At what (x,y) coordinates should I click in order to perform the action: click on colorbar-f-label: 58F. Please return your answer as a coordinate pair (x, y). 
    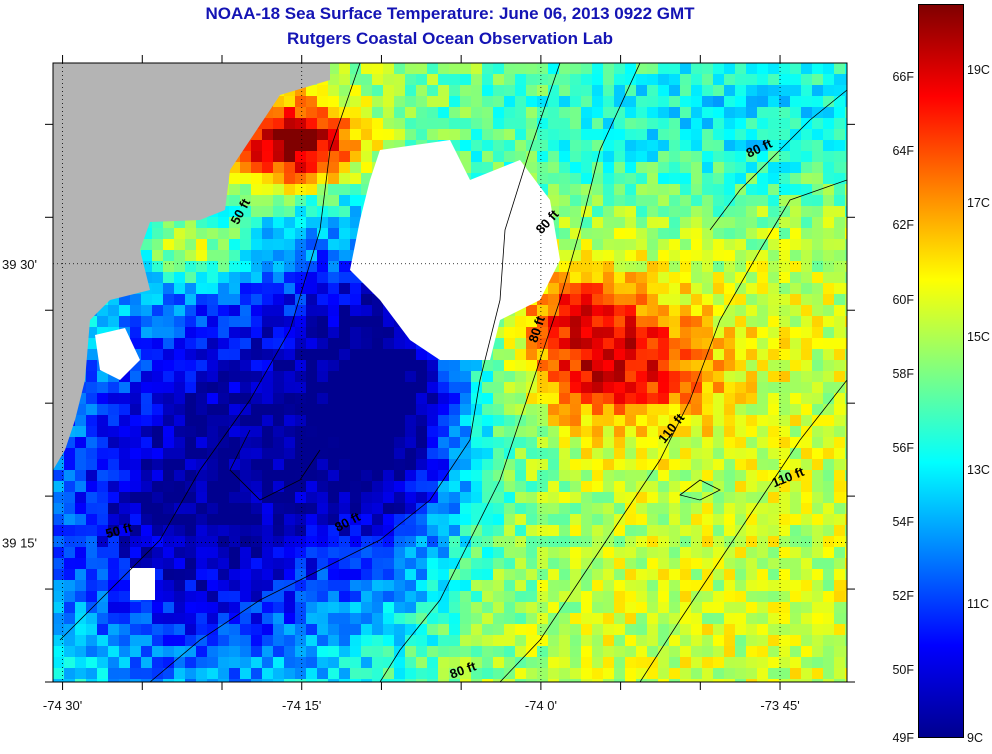
    Looking at the image, I should click on (903, 373).